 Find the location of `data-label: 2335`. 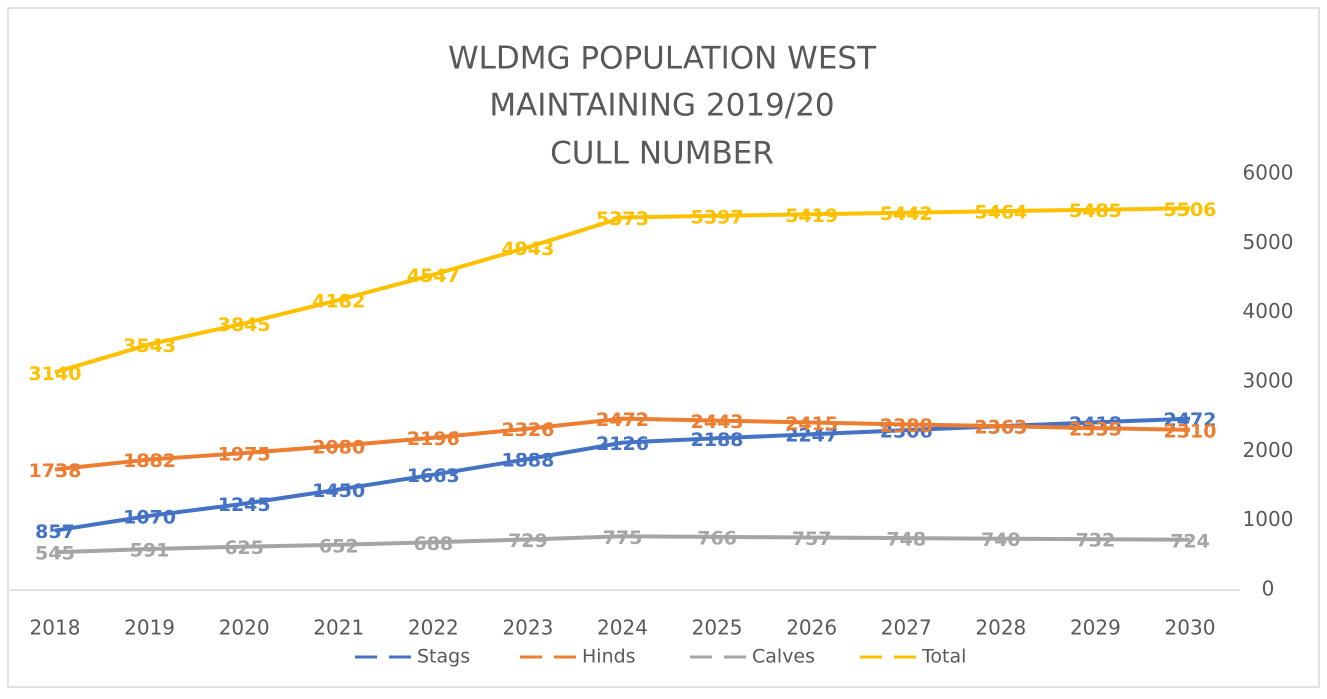

data-label: 2335 is located at coordinates (1095, 430).